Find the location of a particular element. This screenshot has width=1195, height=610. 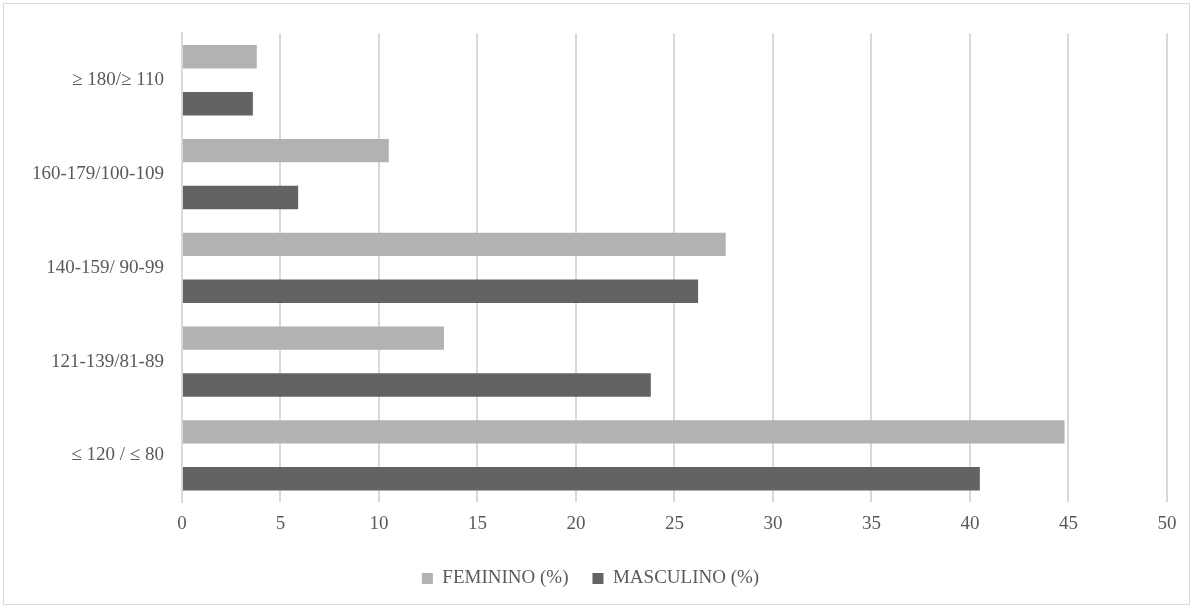

legend-label: MASCULINO (%) is located at coordinates (686, 577).